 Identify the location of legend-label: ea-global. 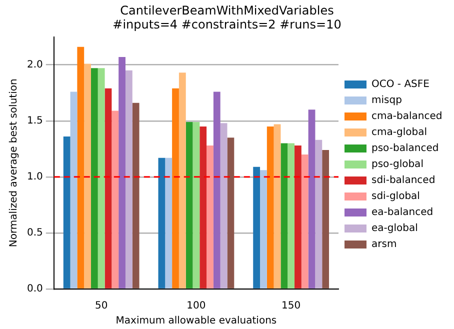
(395, 228).